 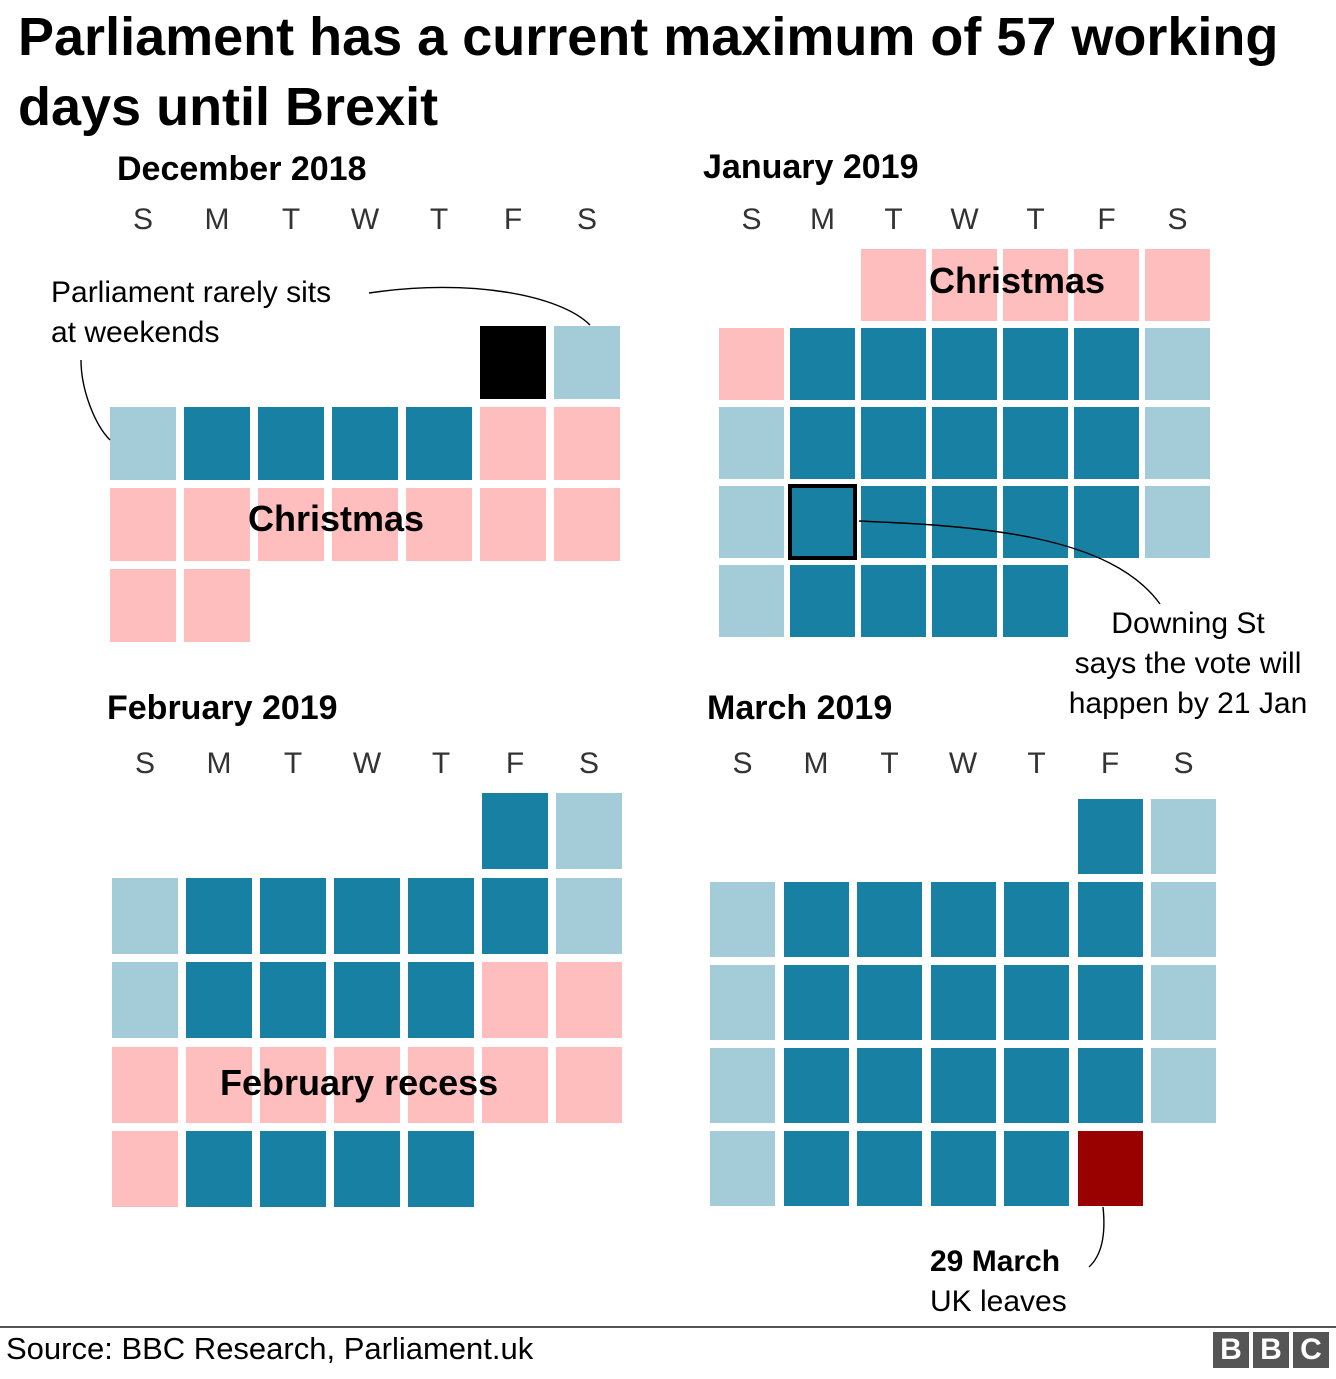 I want to click on brexit-annotation: 29 March UK leaves, so click(x=998, y=1282).